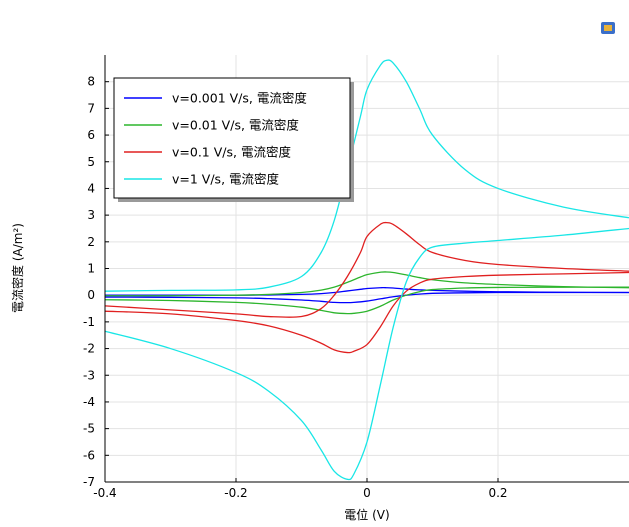 This screenshot has width=629, height=527. Describe the element at coordinates (91, 295) in the screenshot. I see `y-tick-label: 0` at that location.